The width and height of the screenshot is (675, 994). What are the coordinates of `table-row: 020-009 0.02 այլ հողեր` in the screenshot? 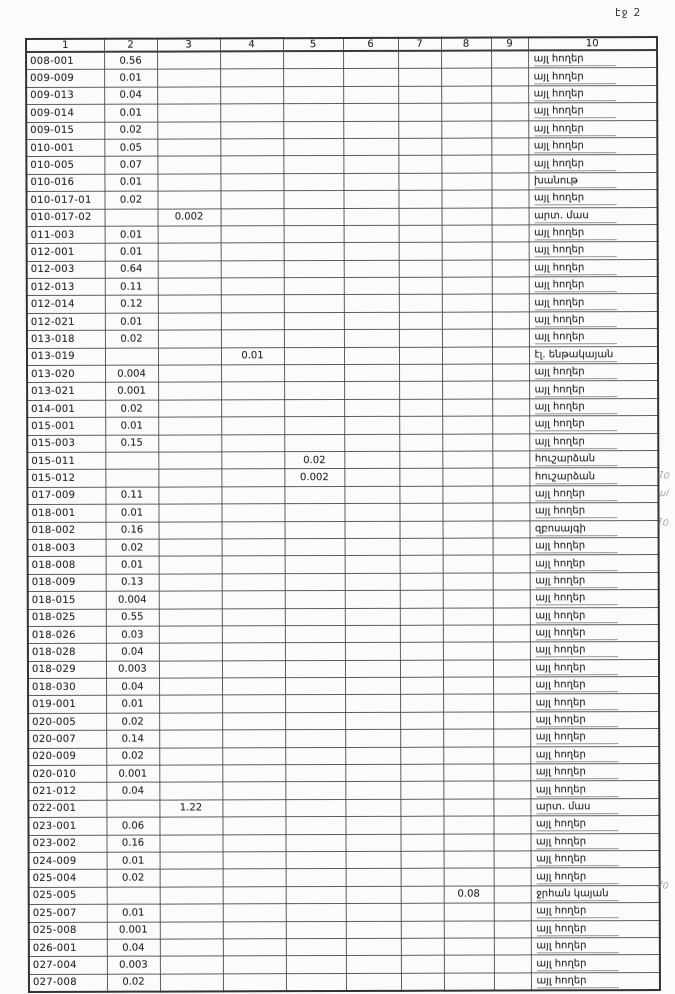 It's located at (344, 756).